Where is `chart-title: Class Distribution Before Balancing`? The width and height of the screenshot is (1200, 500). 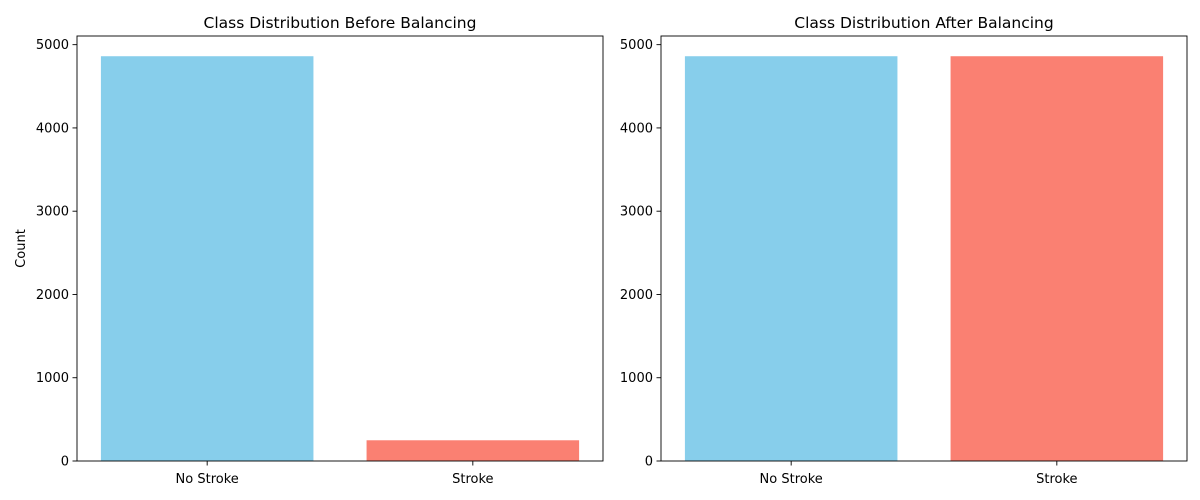 chart-title: Class Distribution Before Balancing is located at coordinates (340, 23).